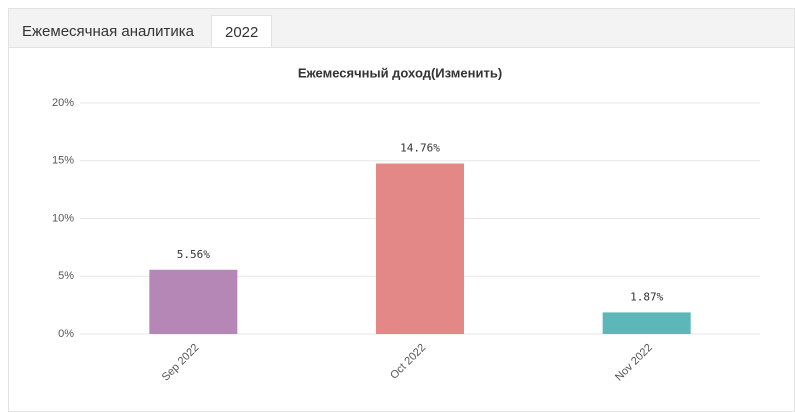 The height and width of the screenshot is (412, 795). Describe the element at coordinates (63, 161) in the screenshot. I see `y-tick-label: 15%` at that location.